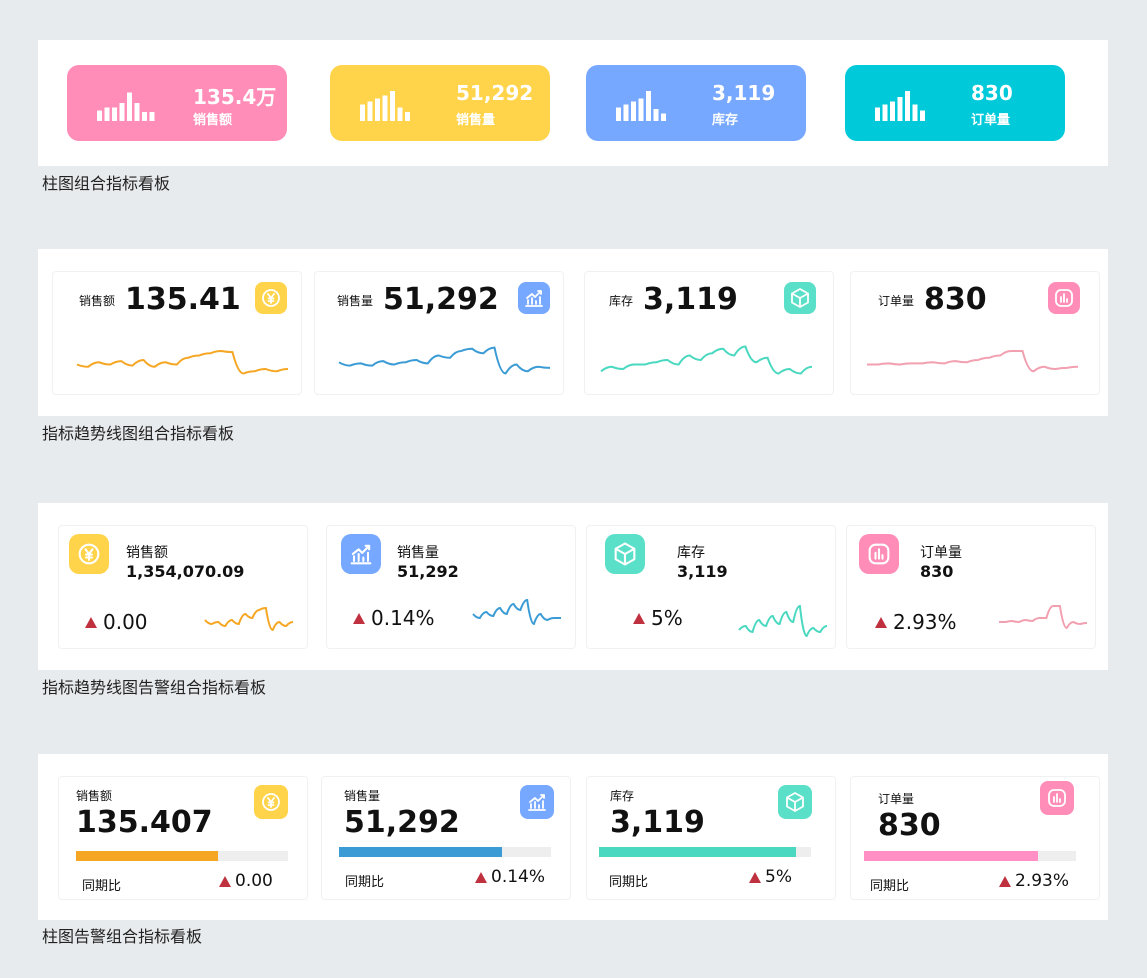 The height and width of the screenshot is (978, 1147). I want to click on progress-card-sales-volume: 销售量 51,292 同期比 0.14%, so click(446, 838).